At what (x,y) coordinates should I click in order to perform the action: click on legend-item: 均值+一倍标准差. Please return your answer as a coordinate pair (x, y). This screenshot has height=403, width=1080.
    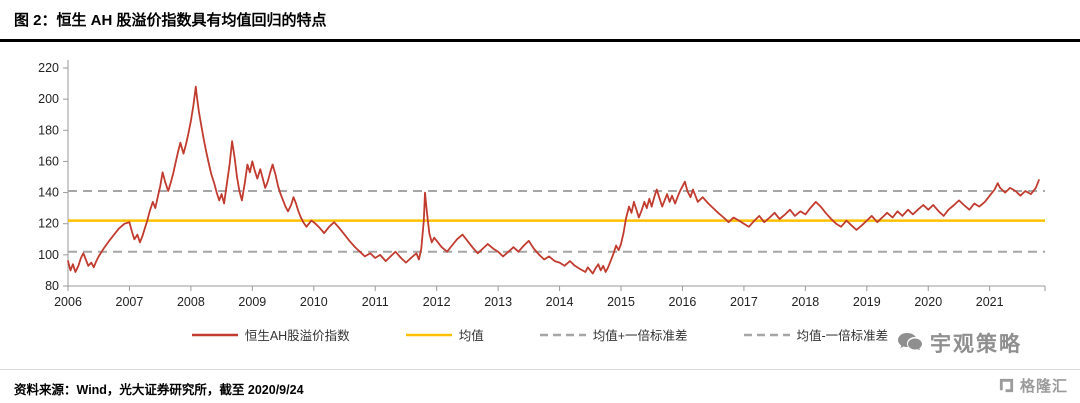
    Looking at the image, I should click on (613, 334).